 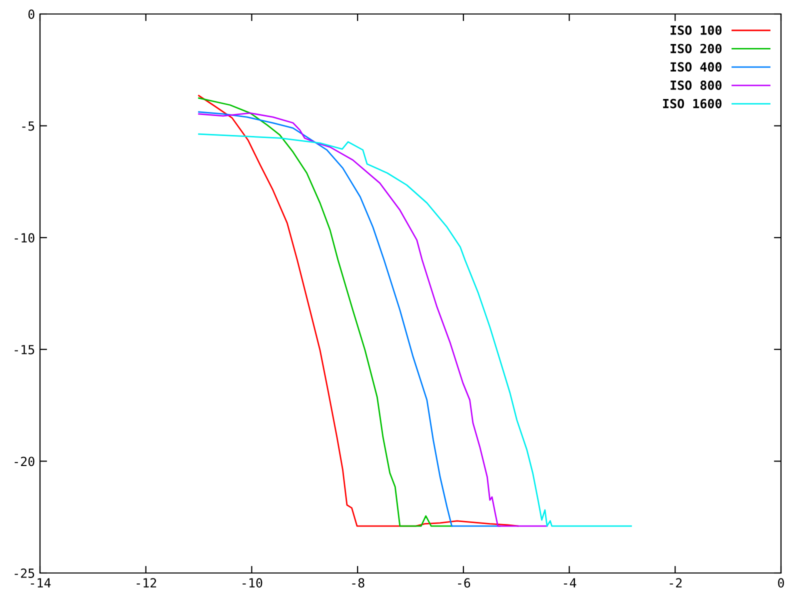 What do you see at coordinates (692, 103) in the screenshot?
I see `legend-label: ISO 1600` at bounding box center [692, 103].